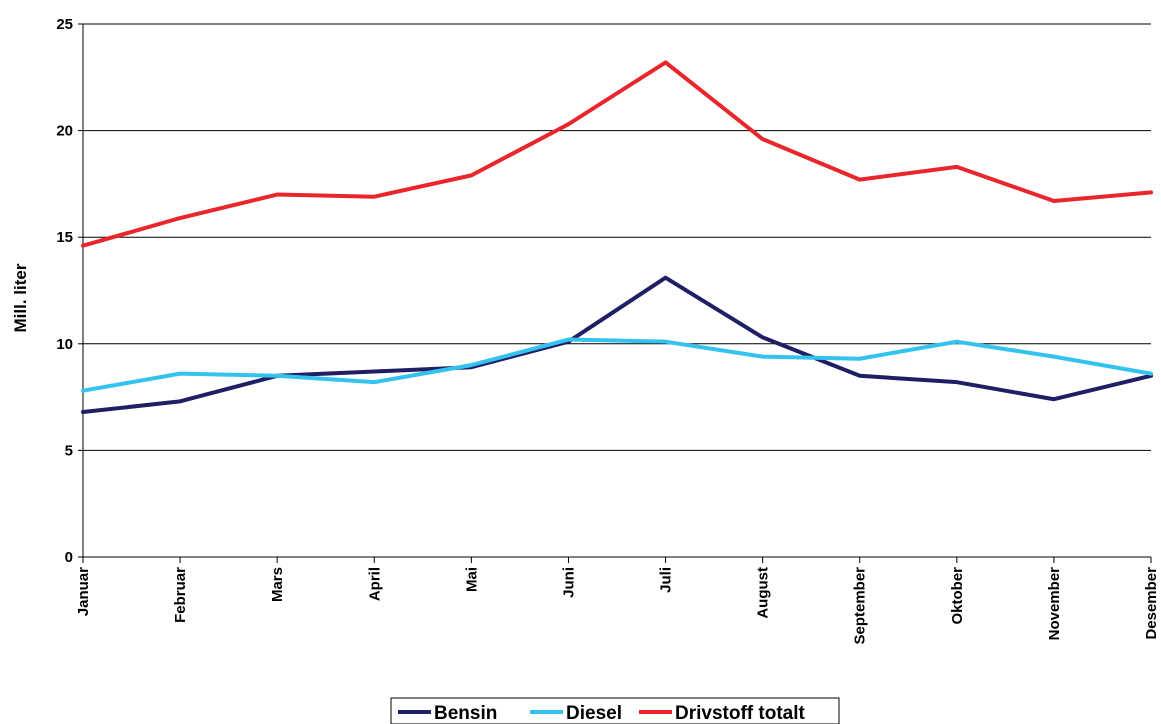 Image resolution: width=1161 pixels, height=724 pixels. I want to click on x-tick-label: August, so click(763, 593).